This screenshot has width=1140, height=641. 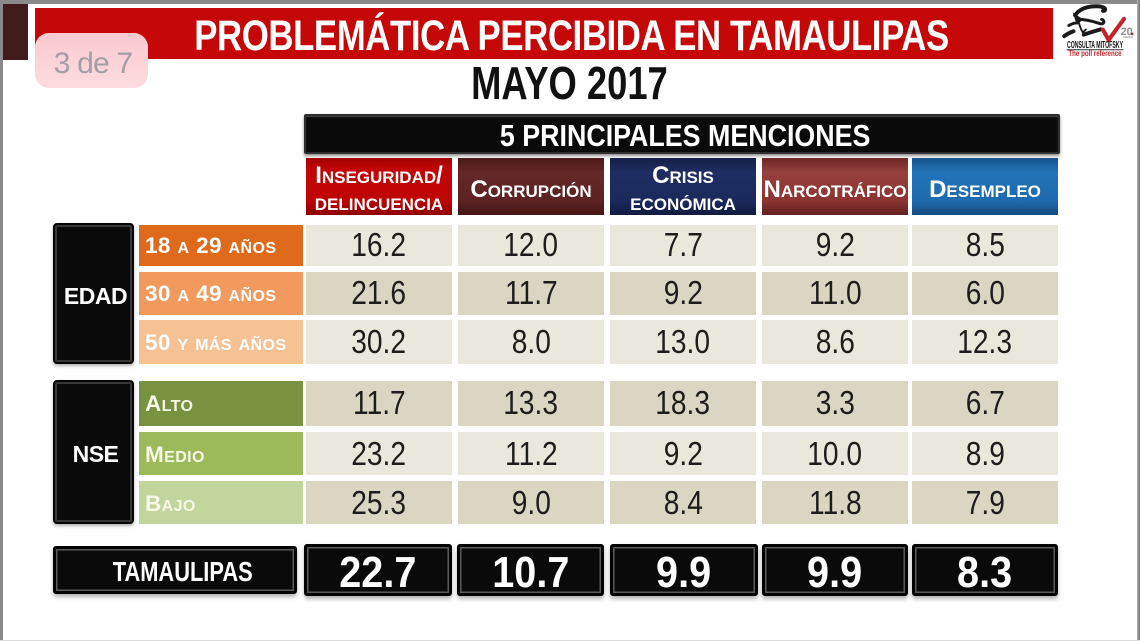 What do you see at coordinates (1095, 53) in the screenshot?
I see `svg-text: The poll reference` at bounding box center [1095, 53].